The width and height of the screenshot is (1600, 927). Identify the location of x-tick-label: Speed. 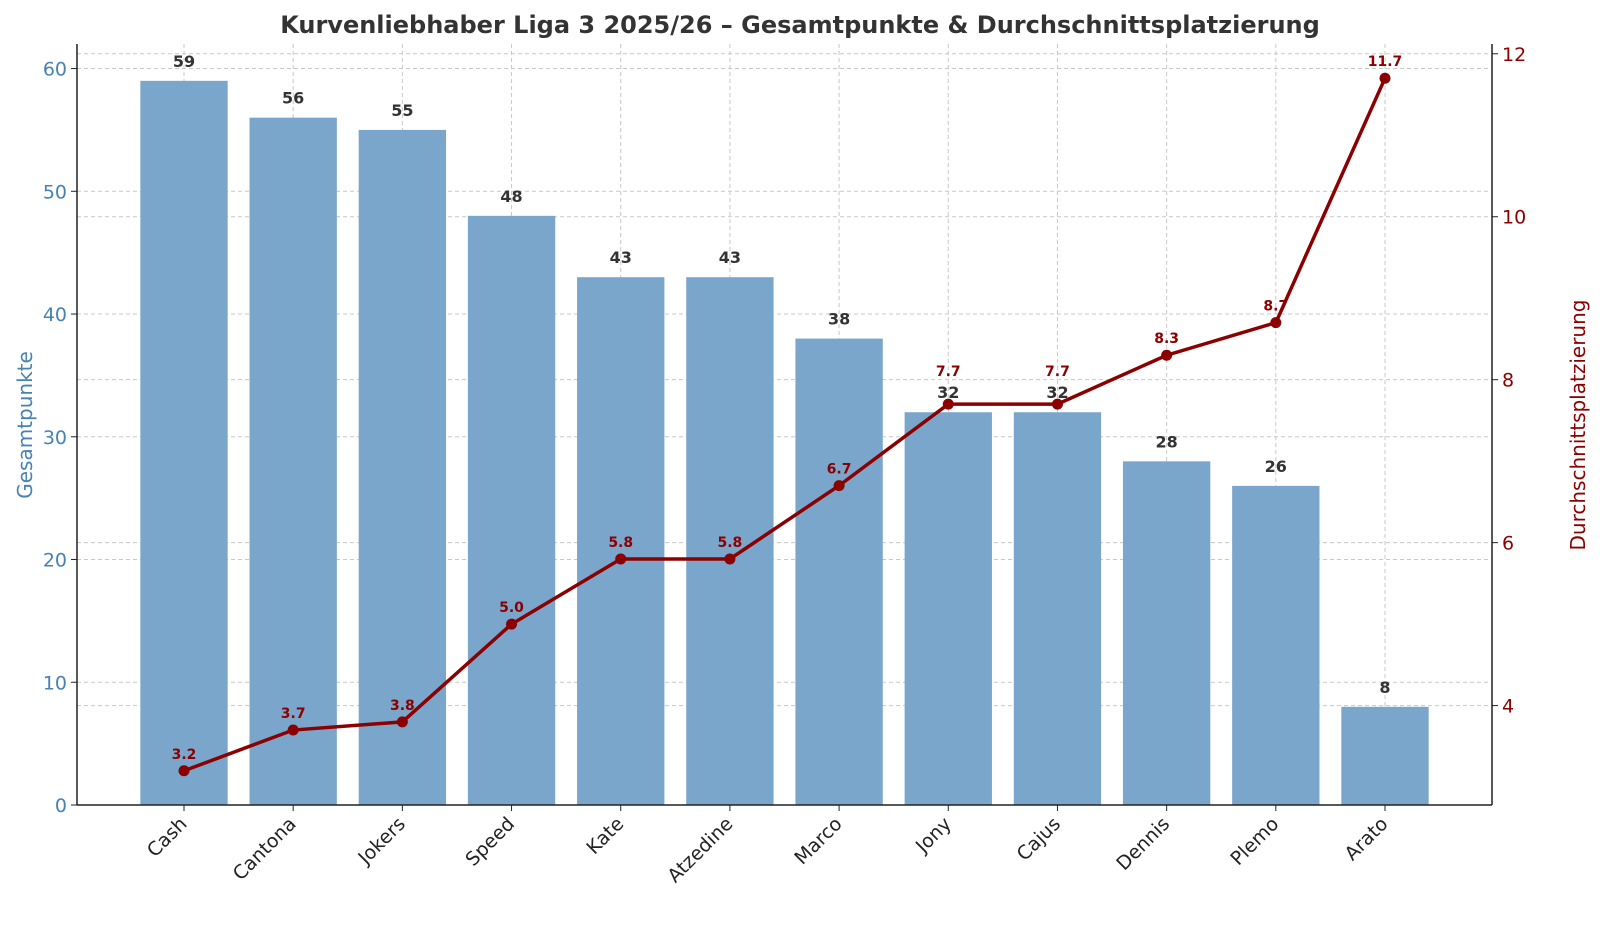
(490, 842).